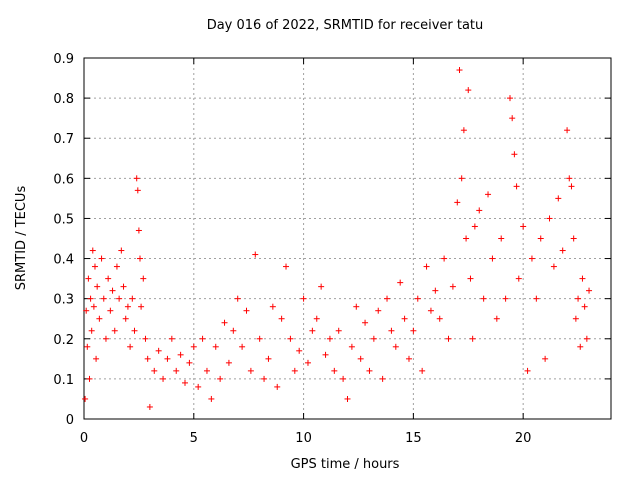 This screenshot has height=480, width=640. Describe the element at coordinates (63, 340) in the screenshot. I see `y-tick-label: 0.2` at that location.